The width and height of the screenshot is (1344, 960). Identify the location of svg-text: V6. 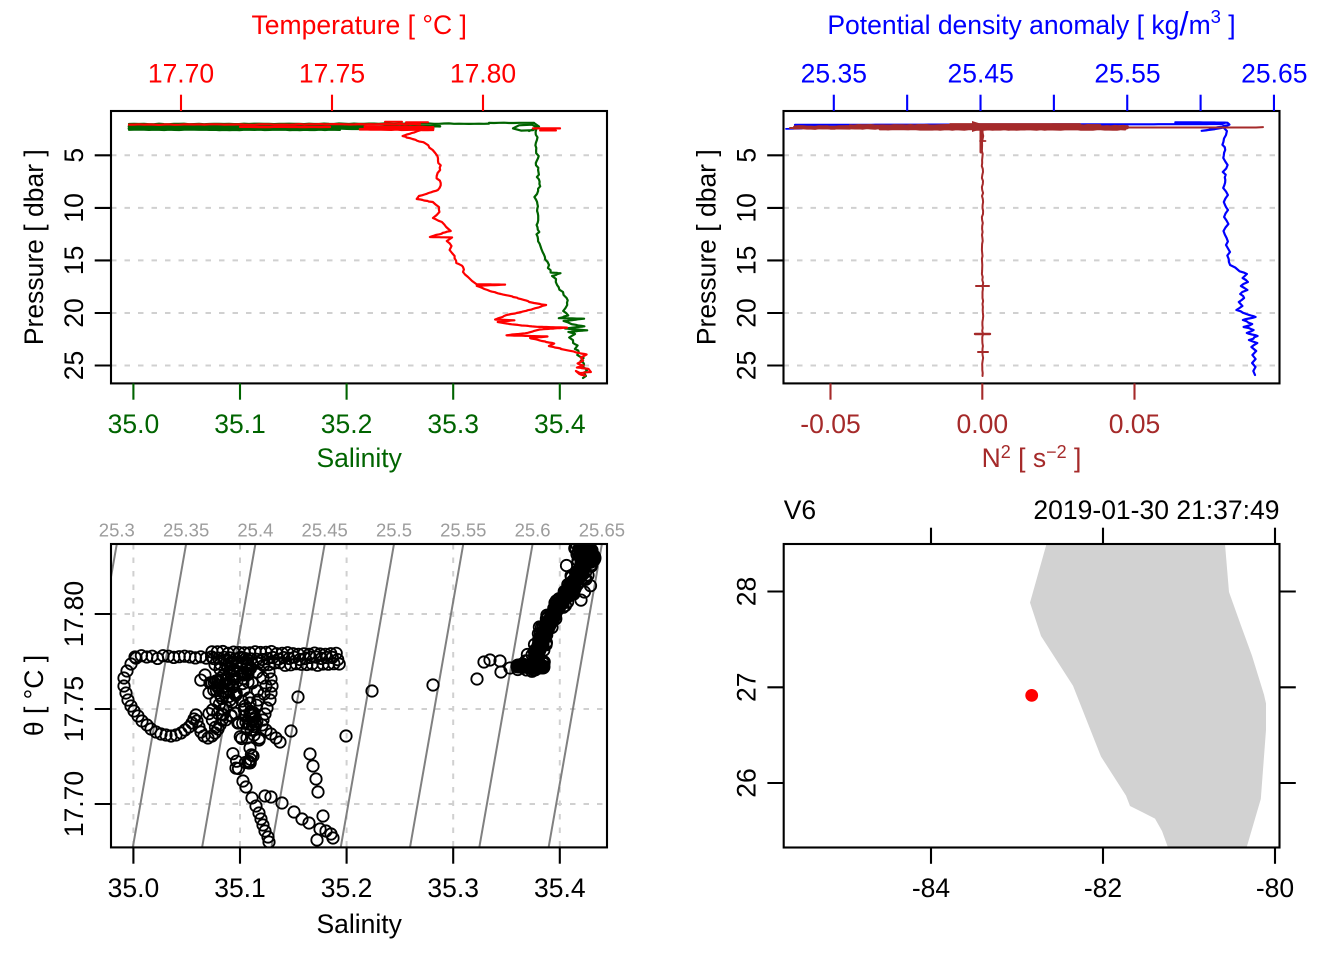
(800, 510).